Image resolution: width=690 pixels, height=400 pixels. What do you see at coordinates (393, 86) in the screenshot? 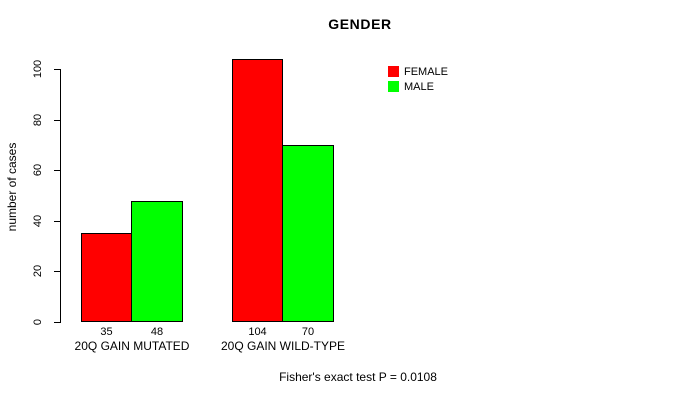
I see `legend-swatch-male` at bounding box center [393, 86].